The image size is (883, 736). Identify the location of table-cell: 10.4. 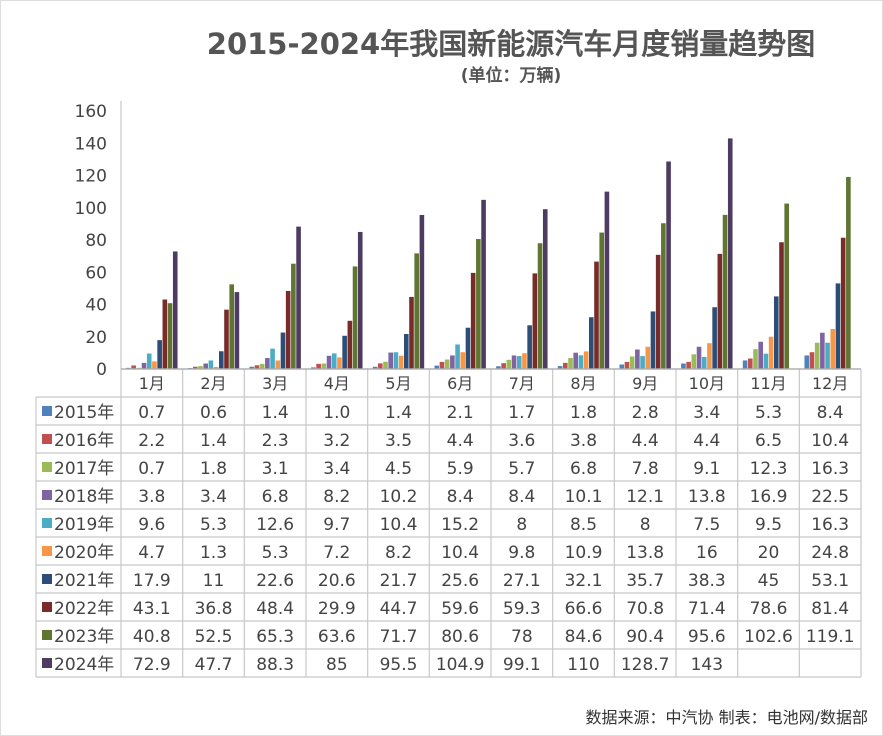
(830, 441).